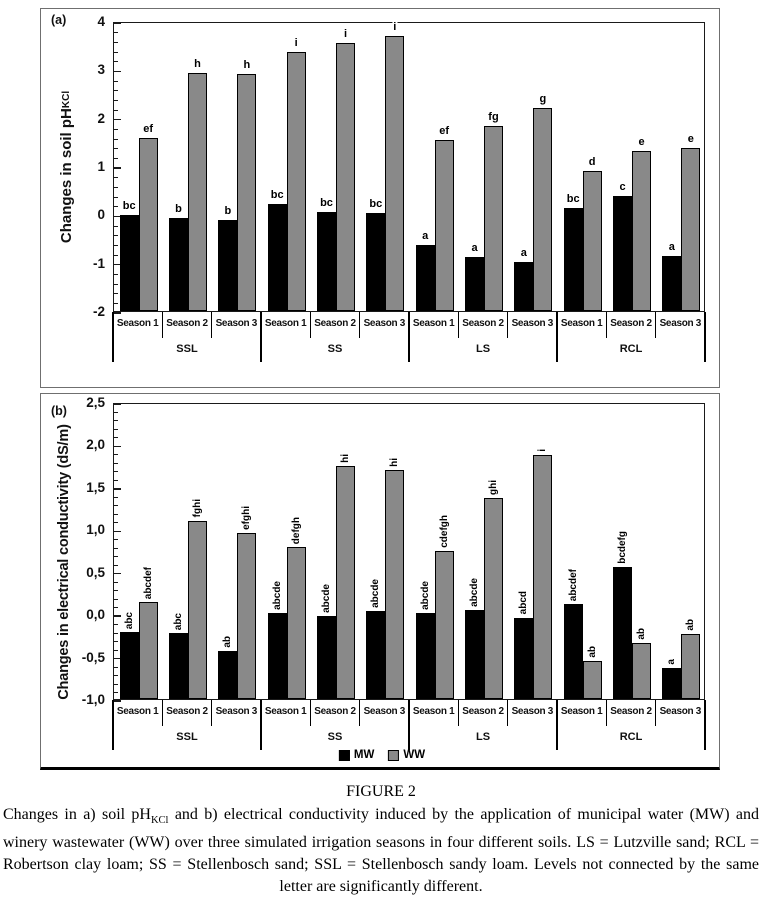  What do you see at coordinates (77, 814) in the screenshot?
I see `caption-text-part1: Changes in a) soil pH` at bounding box center [77, 814].